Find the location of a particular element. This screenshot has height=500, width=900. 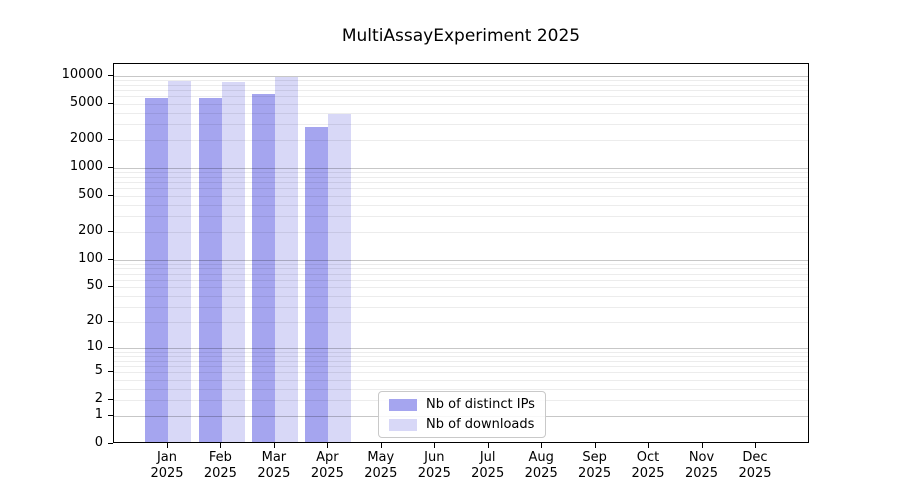

x-tick-label: Mar 2025 is located at coordinates (274, 466).